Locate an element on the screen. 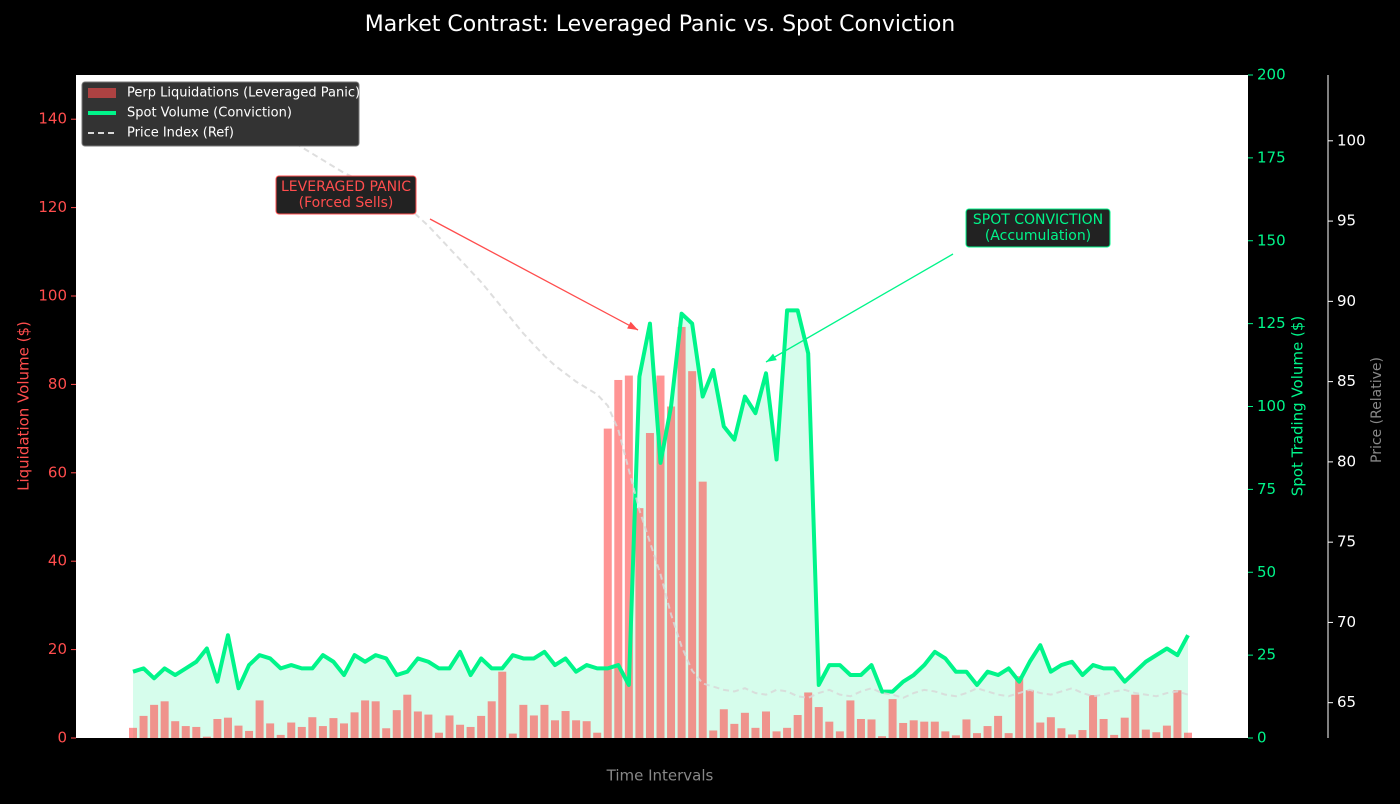 The image size is (1400, 804). annotation-text: SPOT CONVICTION is located at coordinates (1038, 220).